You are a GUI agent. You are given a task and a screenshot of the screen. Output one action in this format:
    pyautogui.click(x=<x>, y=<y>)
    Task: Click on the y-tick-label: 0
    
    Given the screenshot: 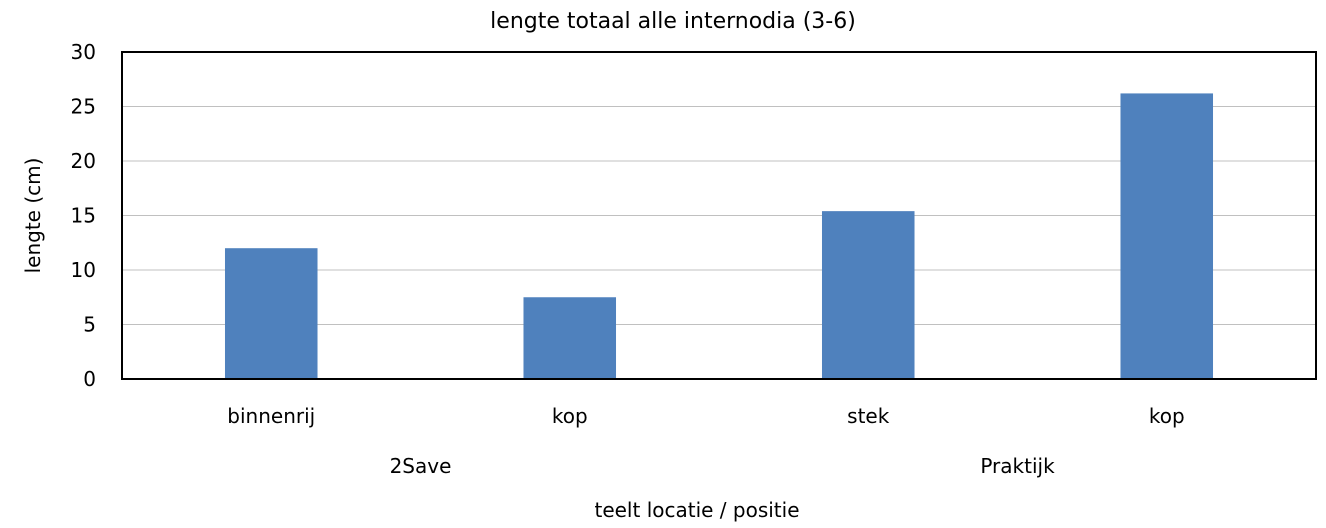 What is the action you would take?
    pyautogui.click(x=89, y=379)
    